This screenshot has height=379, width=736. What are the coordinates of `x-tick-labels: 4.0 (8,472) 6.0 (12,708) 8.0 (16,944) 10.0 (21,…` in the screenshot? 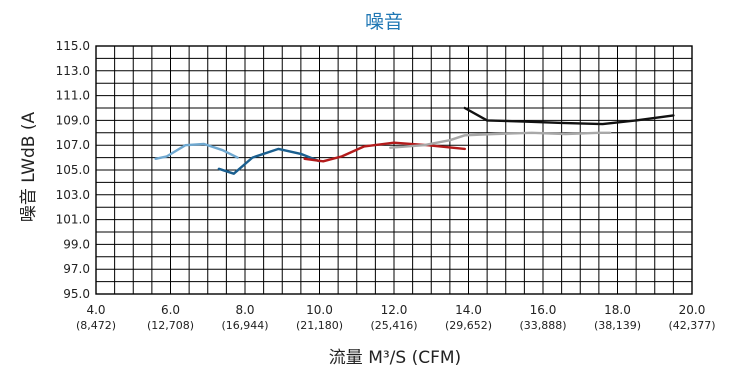 It's located at (396, 317).